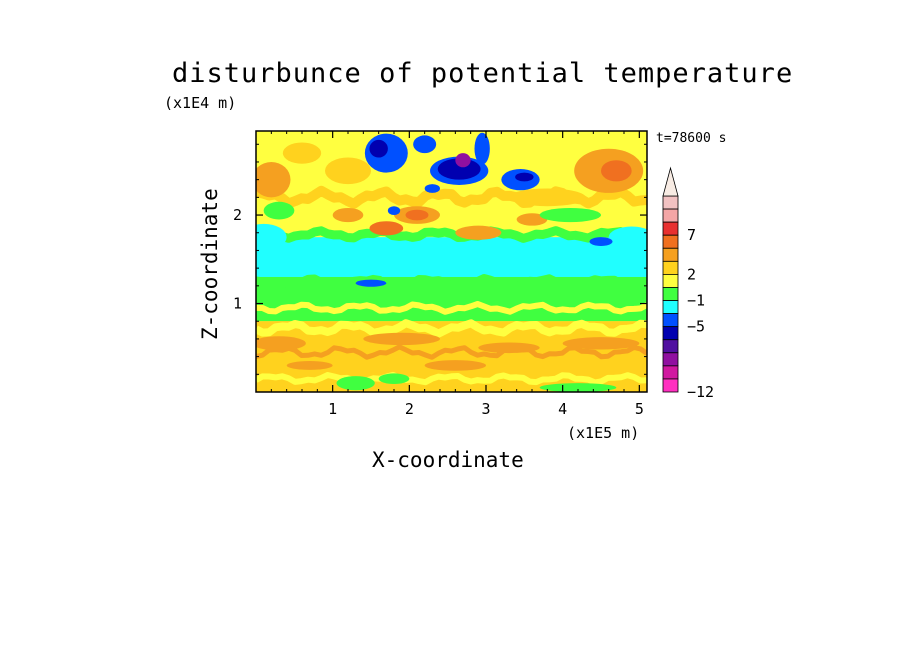 Image resolution: width=904 pixels, height=654 pixels. Describe the element at coordinates (603, 433) in the screenshot. I see `x-axis-unit: (x1E5 m)` at that location.